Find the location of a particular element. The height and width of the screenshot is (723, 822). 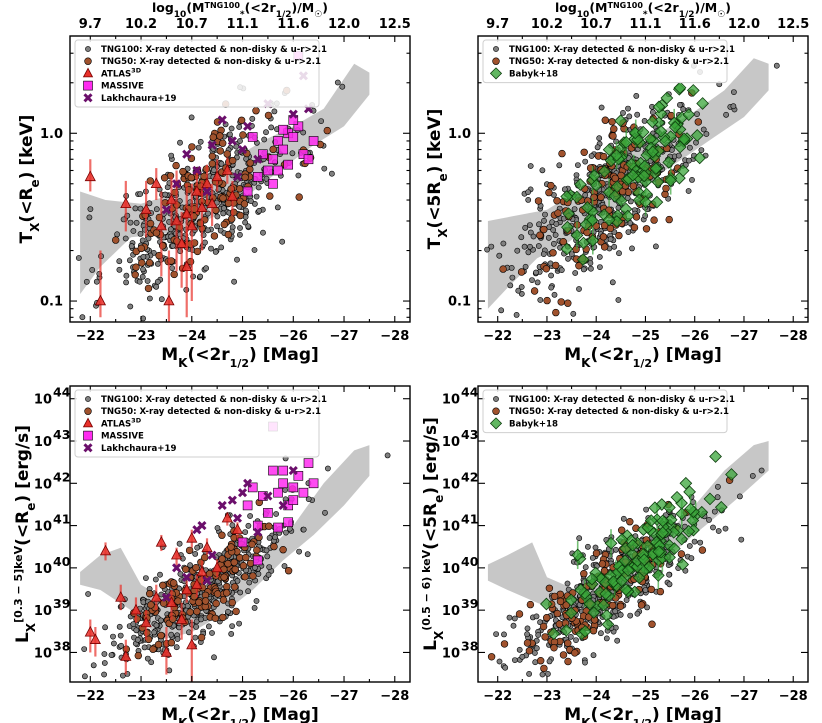

x-tick-label: −26 is located at coordinates (694, 336).